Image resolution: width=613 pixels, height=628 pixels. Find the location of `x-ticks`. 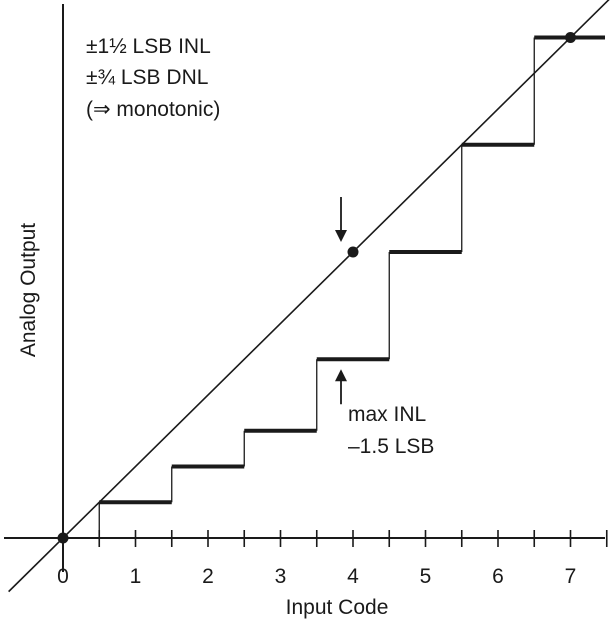

x-ticks is located at coordinates (353, 538).